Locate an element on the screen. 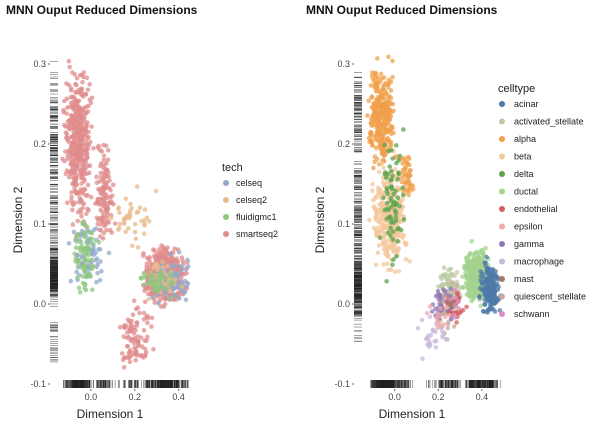 The height and width of the screenshot is (427, 600). y-tick-label: 0.2 is located at coordinates (39, 144).